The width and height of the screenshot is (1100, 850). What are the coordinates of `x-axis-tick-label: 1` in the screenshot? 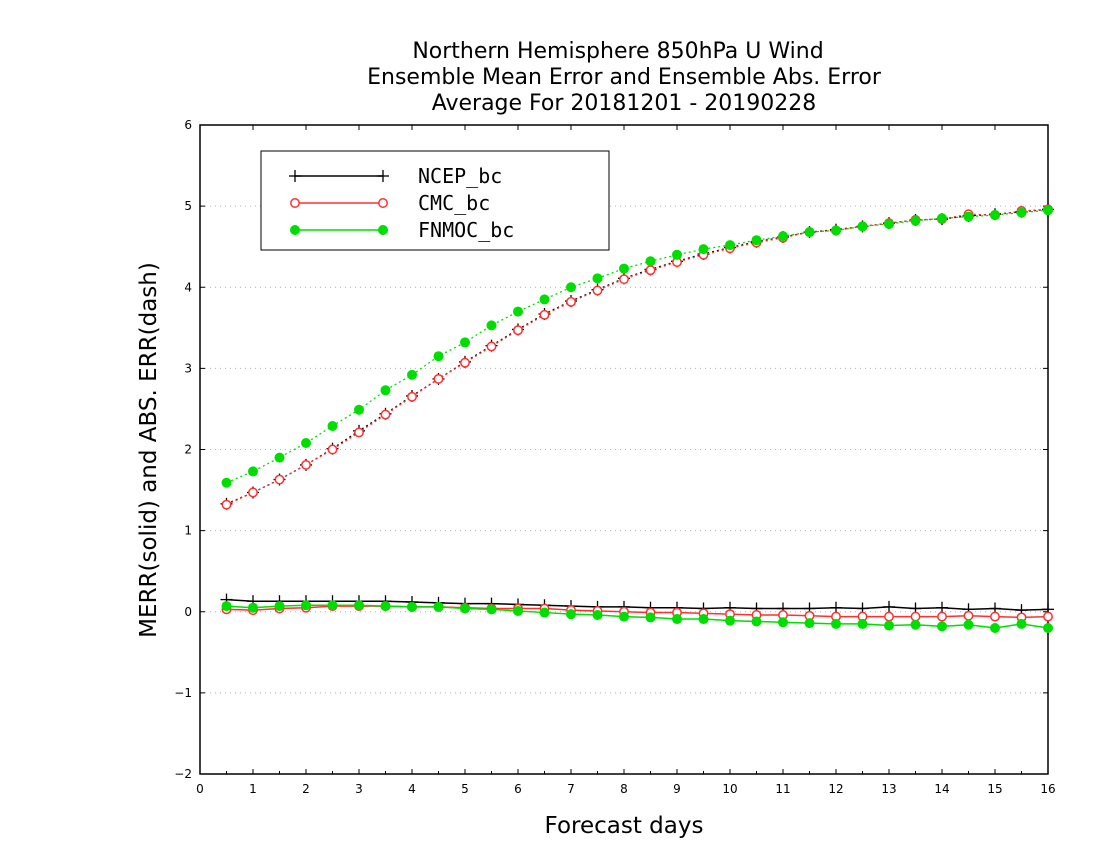 It's located at (253, 789).